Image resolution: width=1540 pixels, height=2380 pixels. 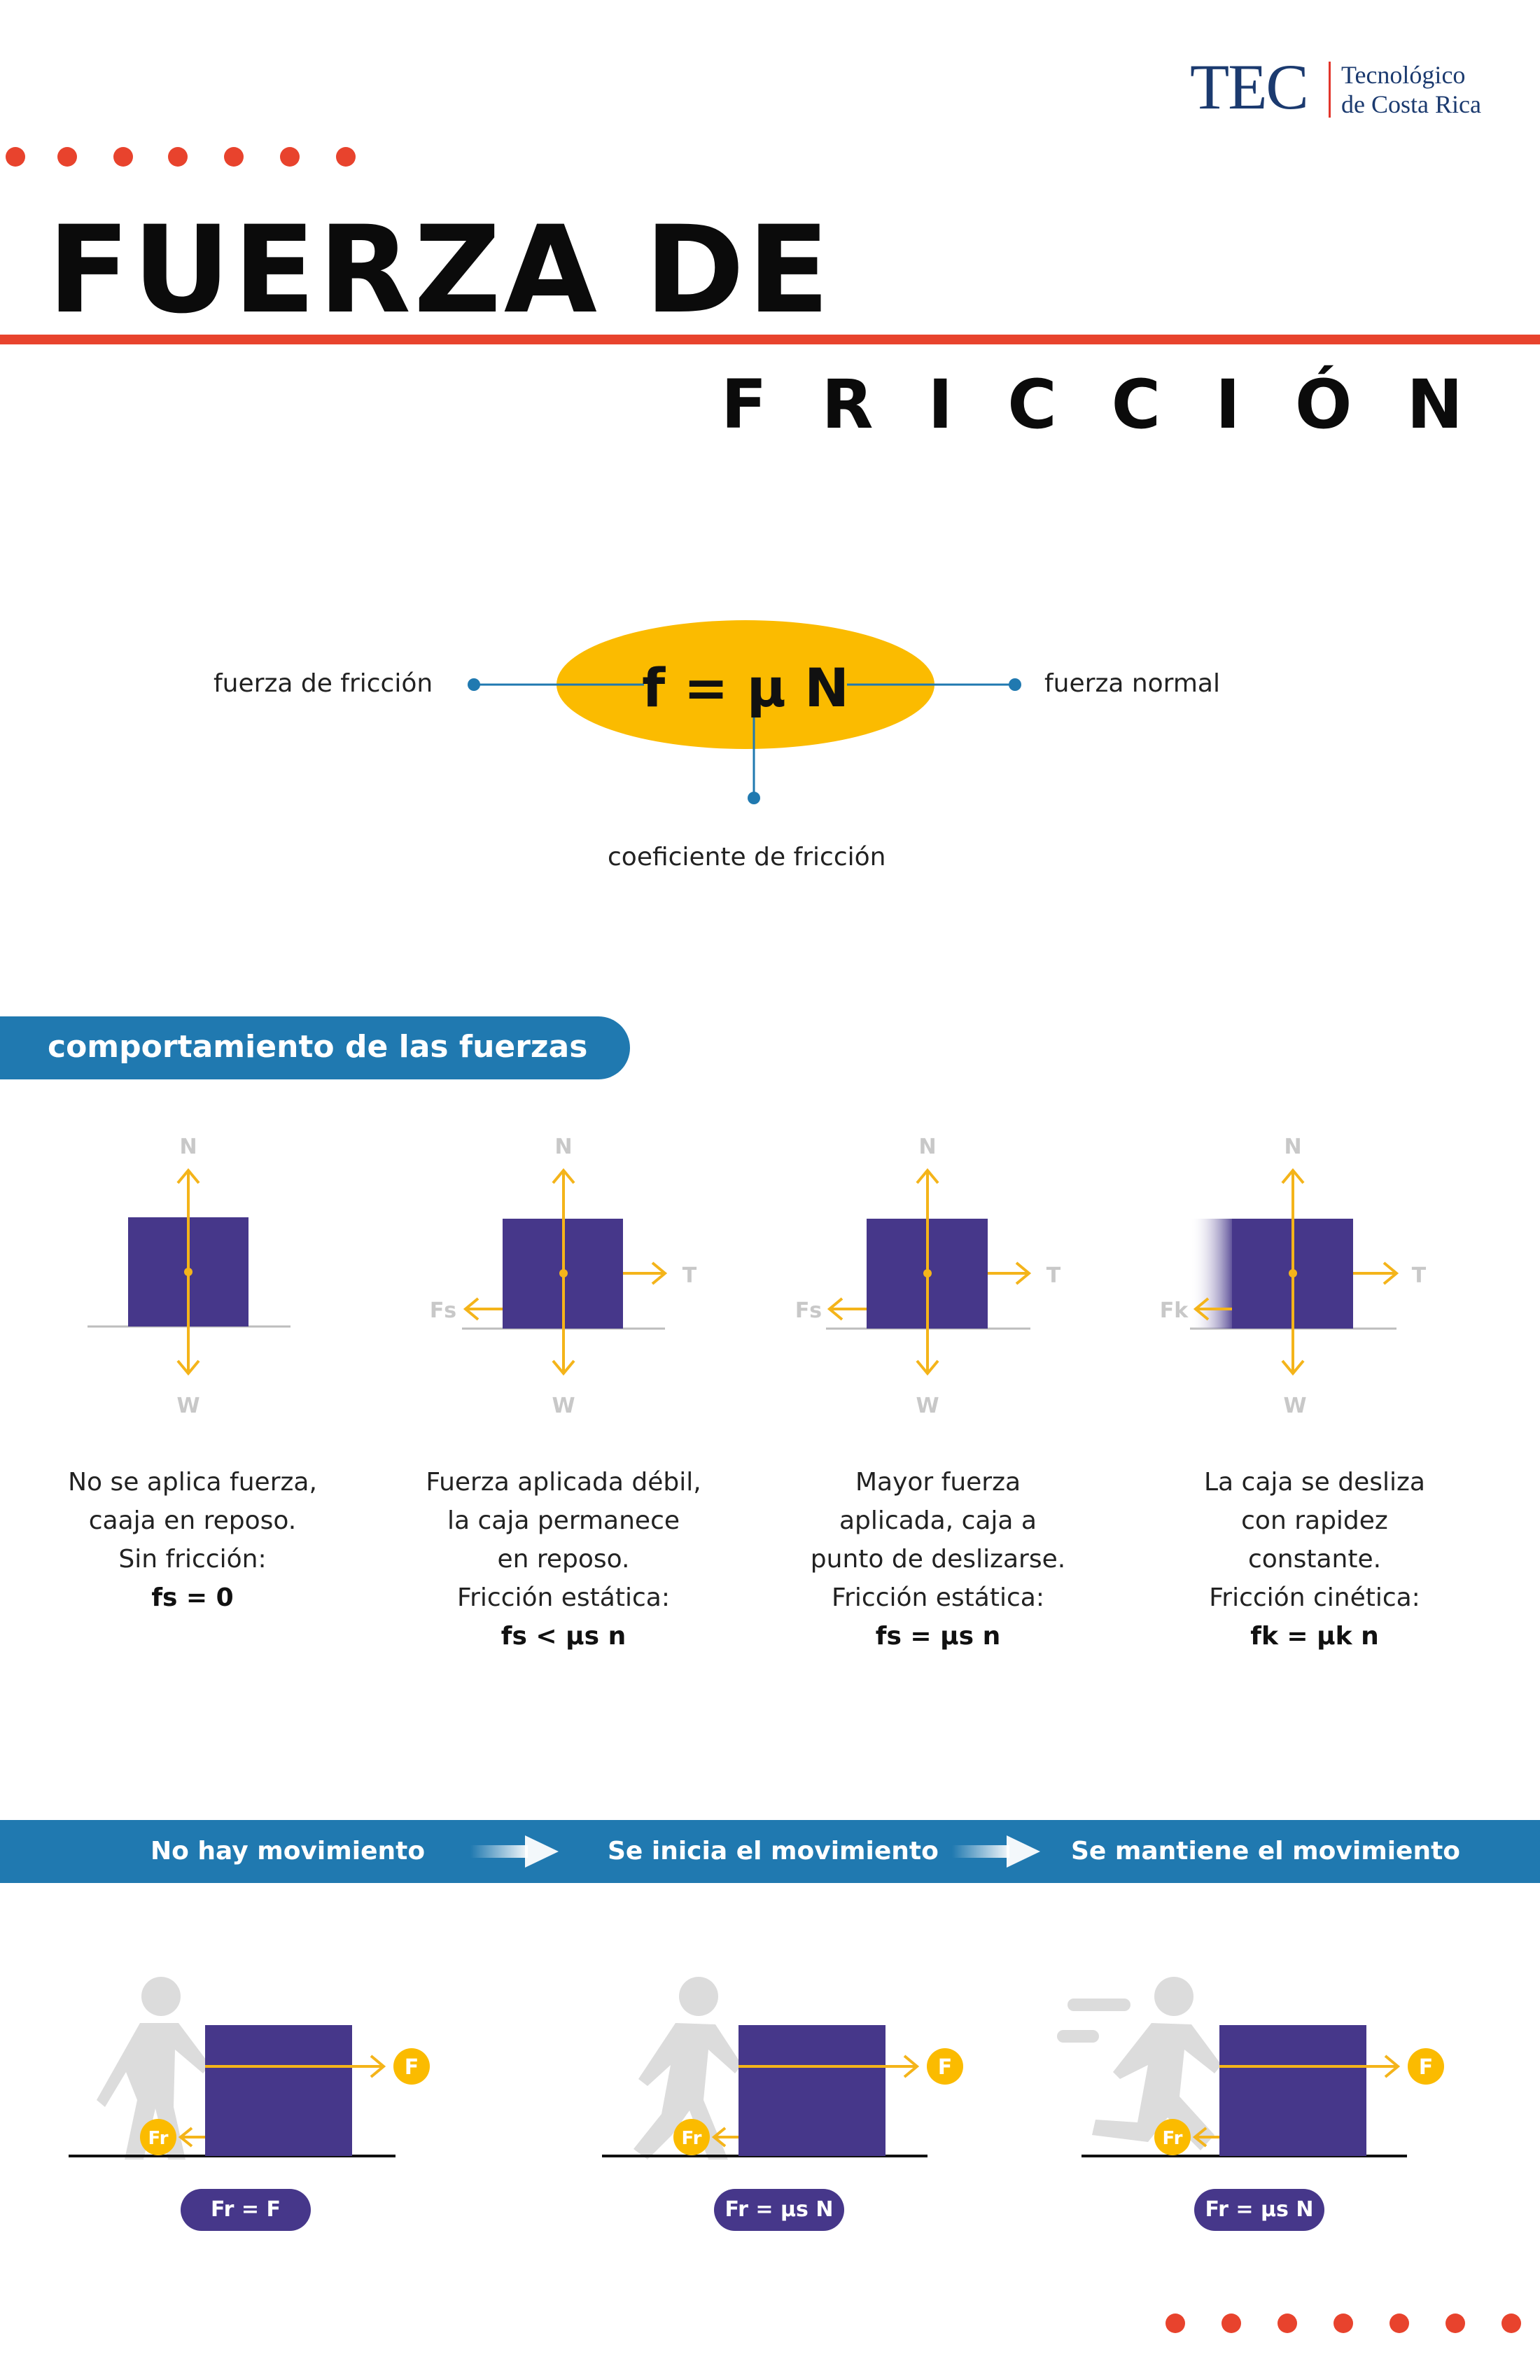 I want to click on case-line: Mayor fuerza, so click(x=938, y=1482).